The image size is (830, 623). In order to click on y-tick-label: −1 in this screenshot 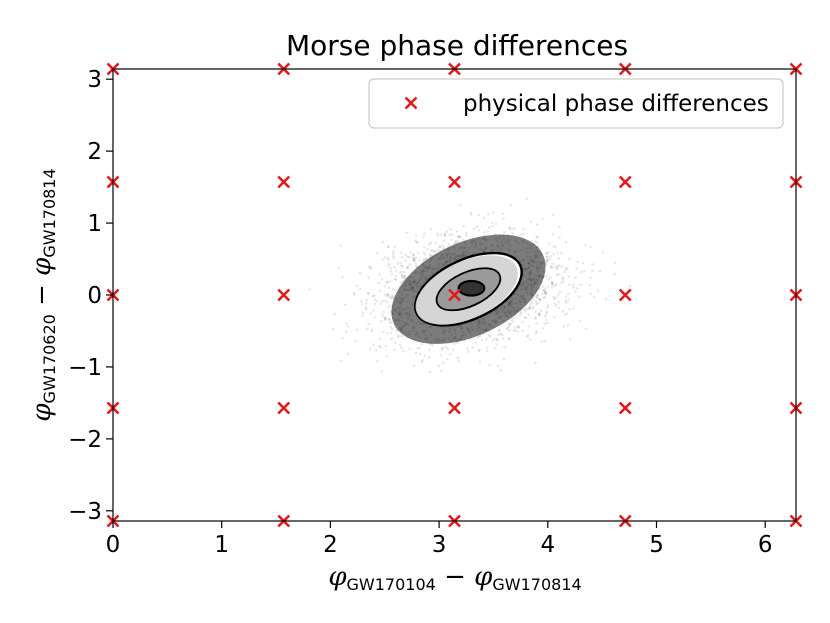, I will do `click(85, 368)`.